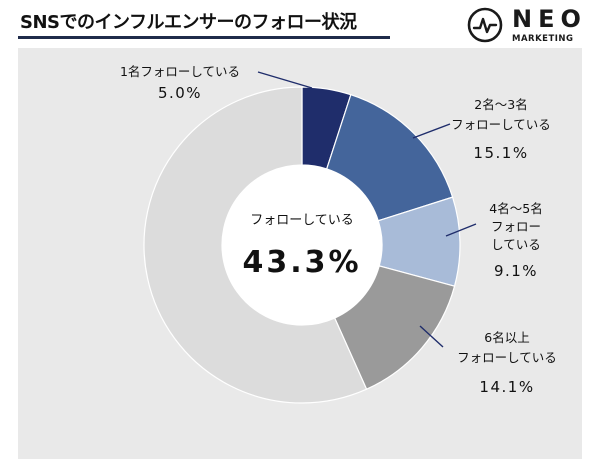 This screenshot has height=466, width=600. I want to click on title-underline, so click(204, 37).